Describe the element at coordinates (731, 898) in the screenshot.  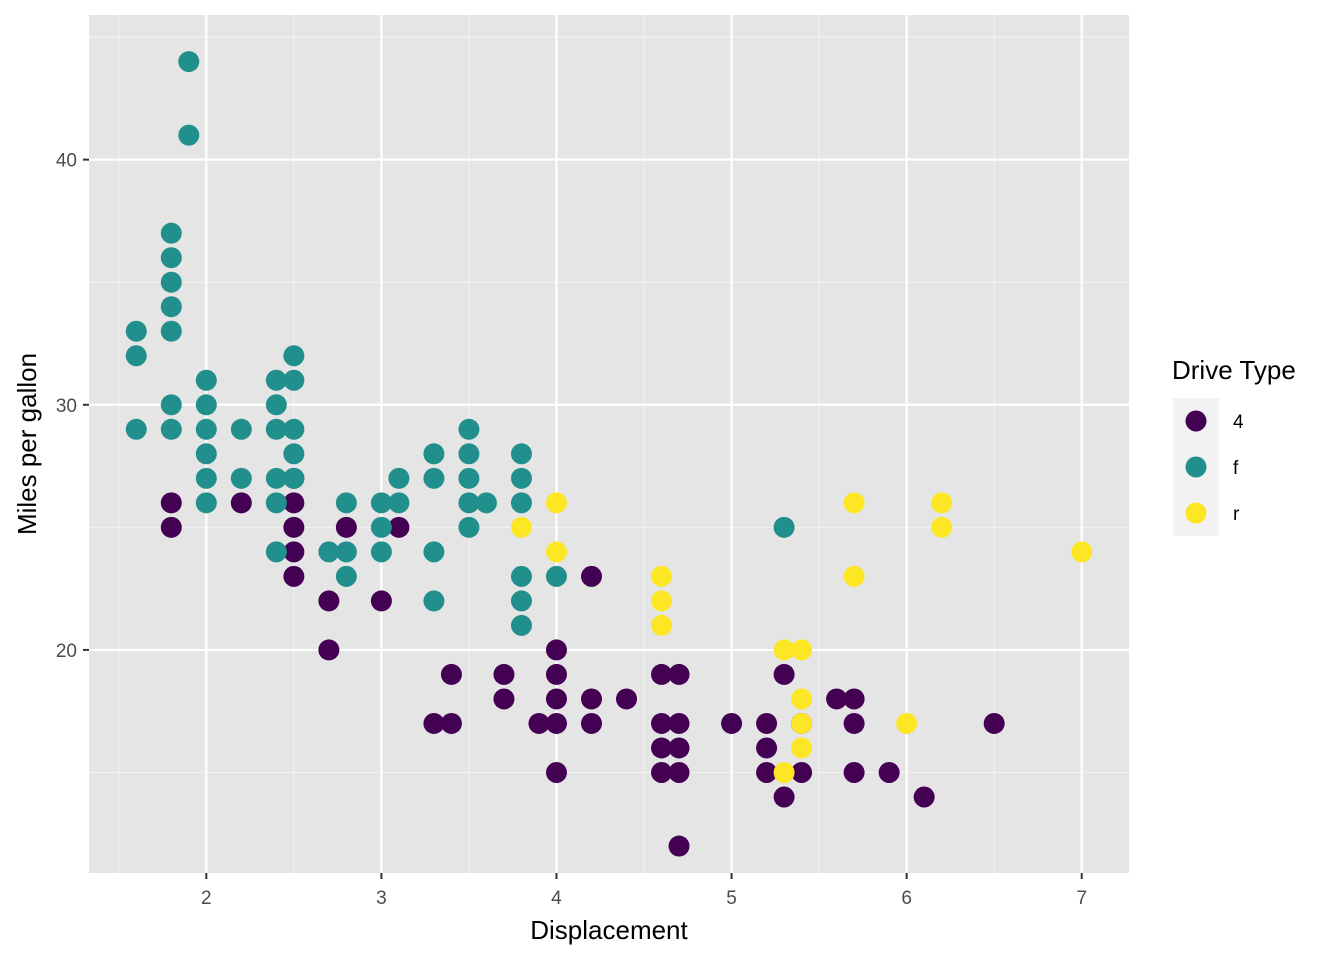
I see `x-tick-label: 5` at that location.